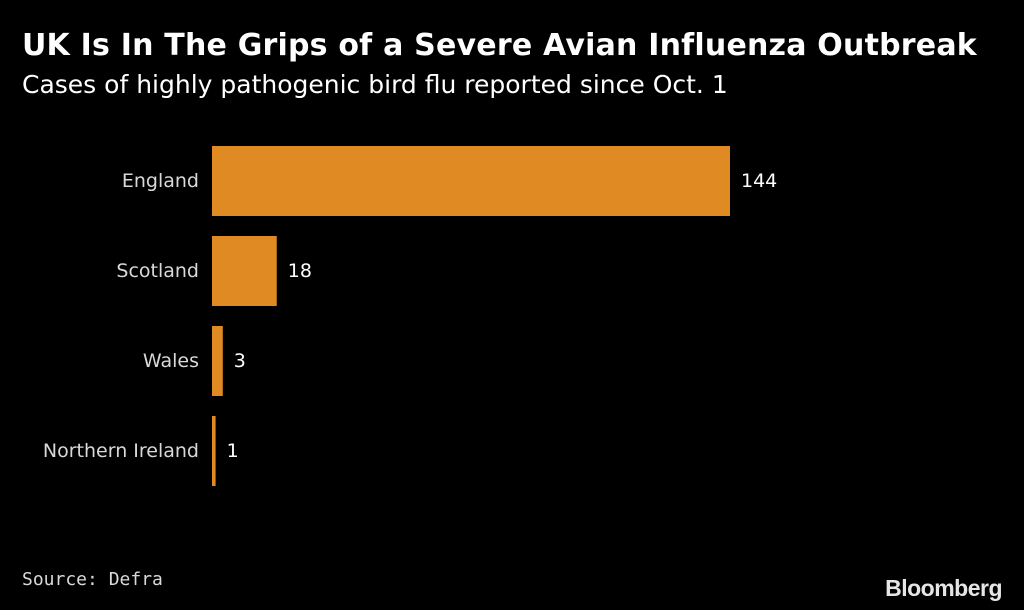  I want to click on category-label: England, so click(160, 181).